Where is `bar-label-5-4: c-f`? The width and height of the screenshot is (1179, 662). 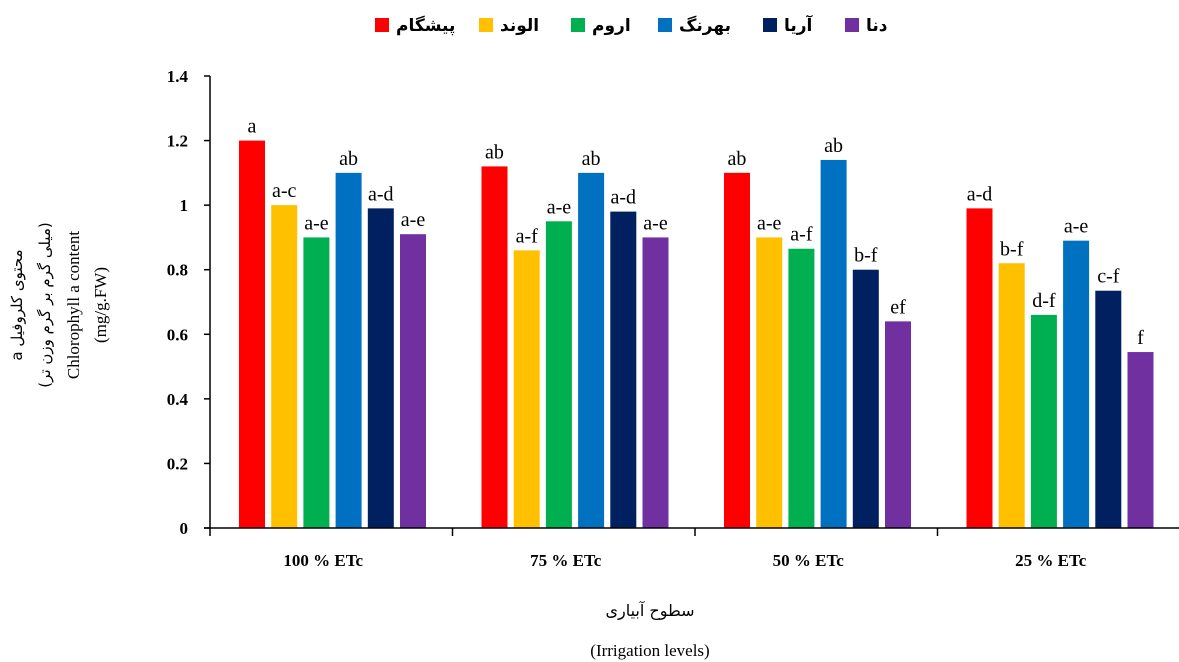 bar-label-5-4: c-f is located at coordinates (1108, 277).